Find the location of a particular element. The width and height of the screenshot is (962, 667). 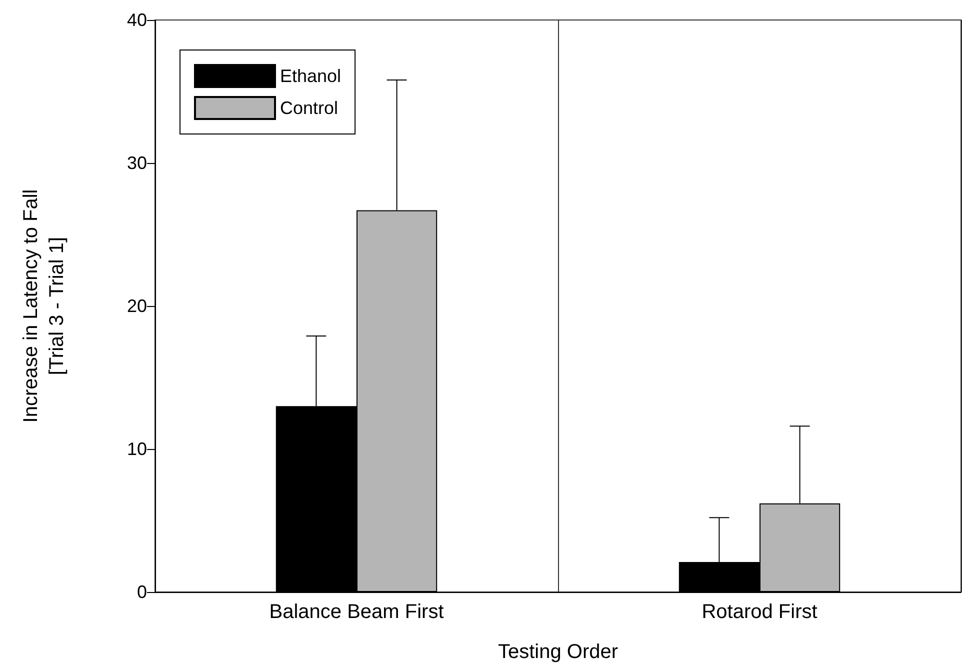

y-tick-label: 0 is located at coordinates (141, 592).